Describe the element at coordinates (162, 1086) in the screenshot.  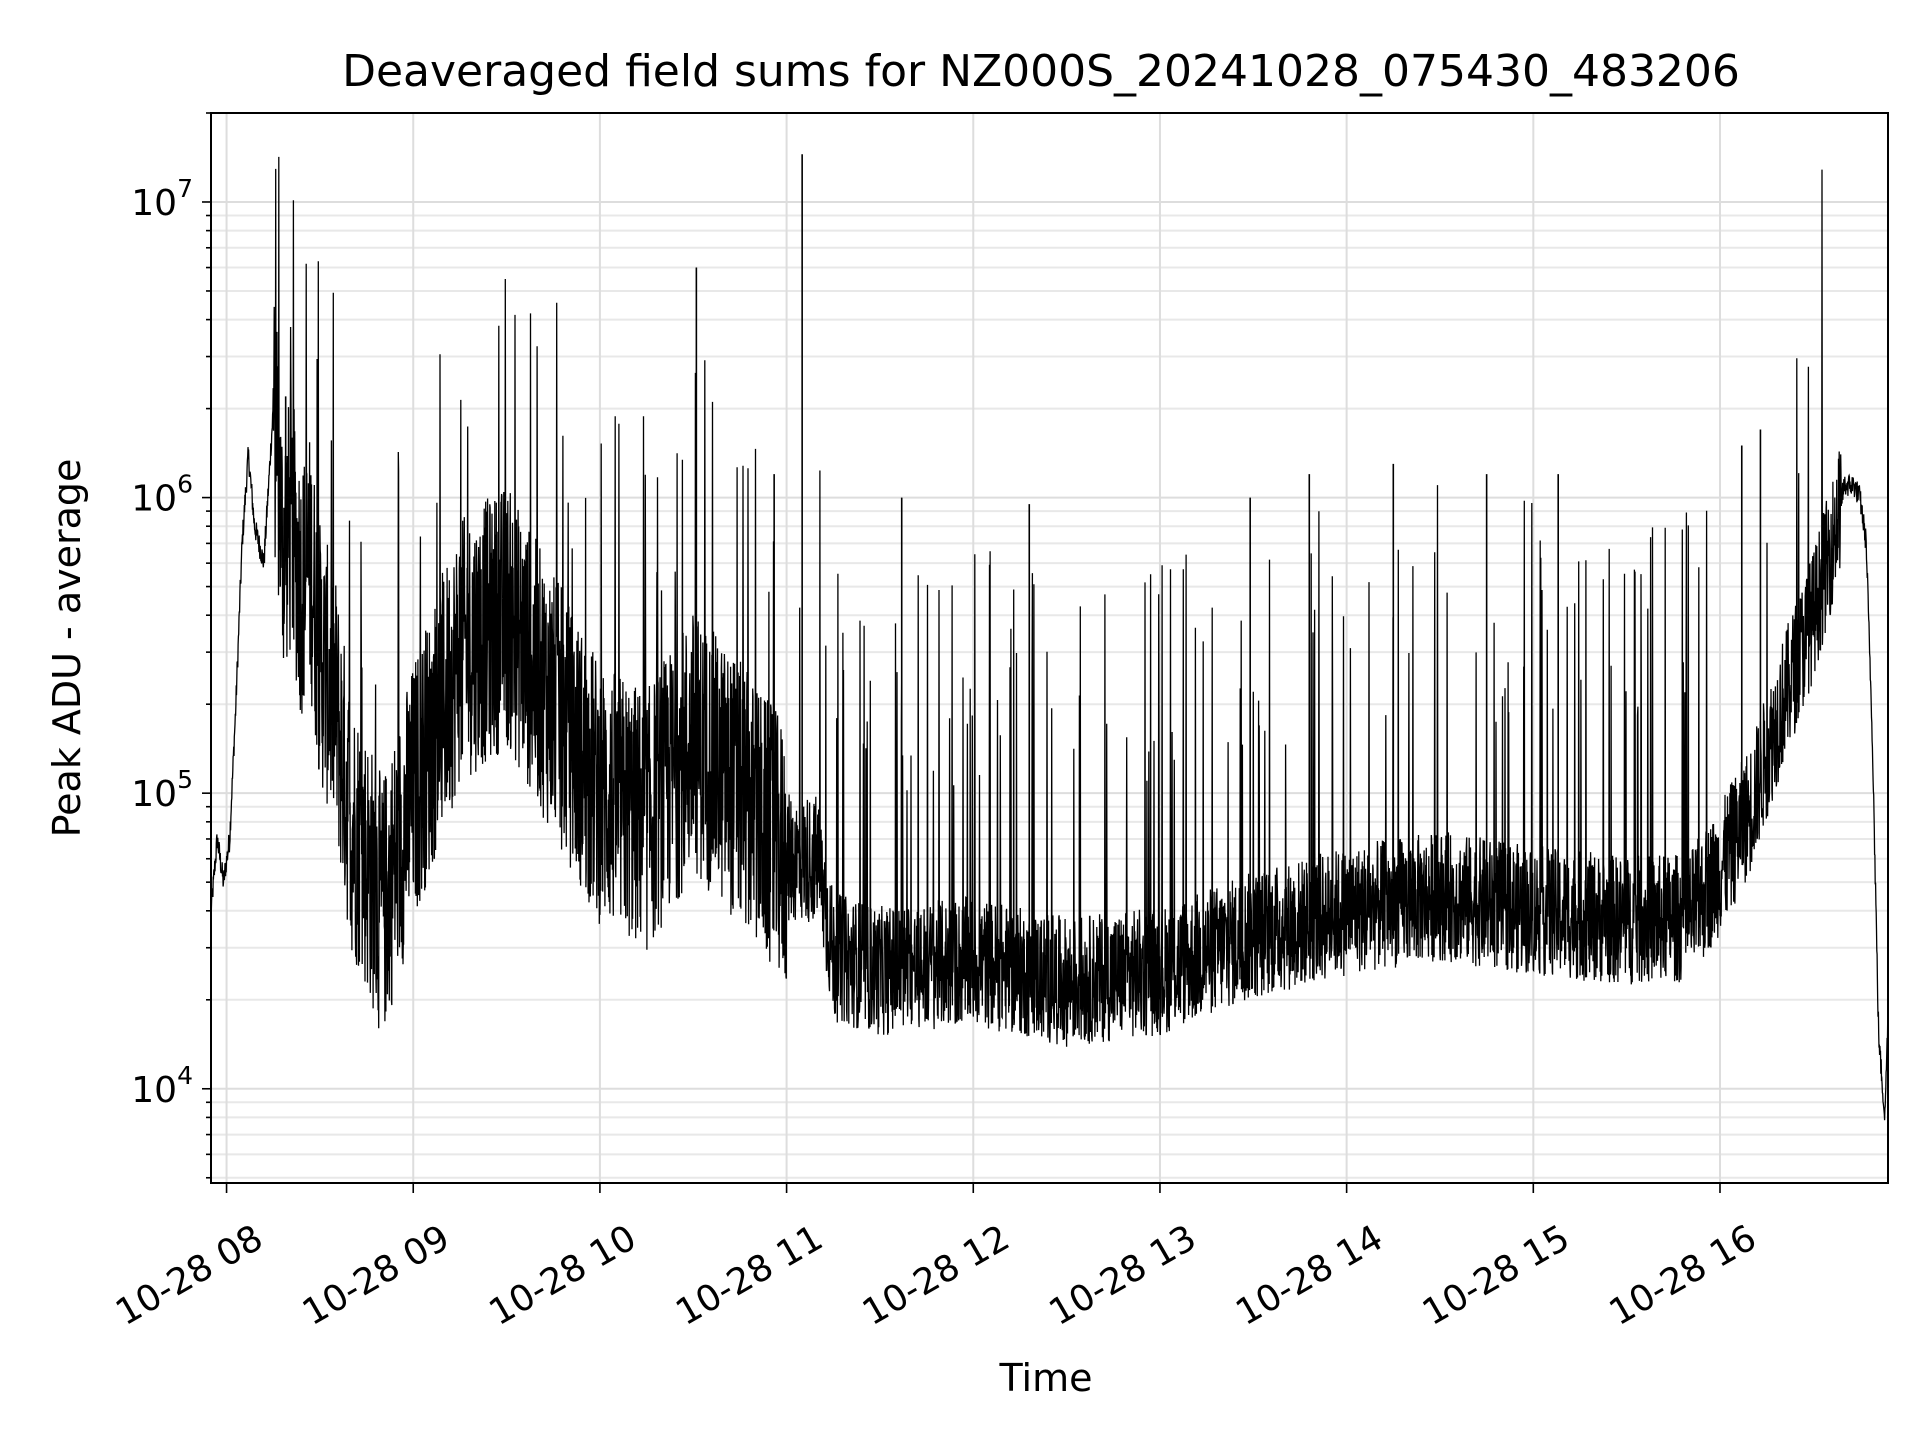
I see `y-tick-label: 10⁴` at that location.